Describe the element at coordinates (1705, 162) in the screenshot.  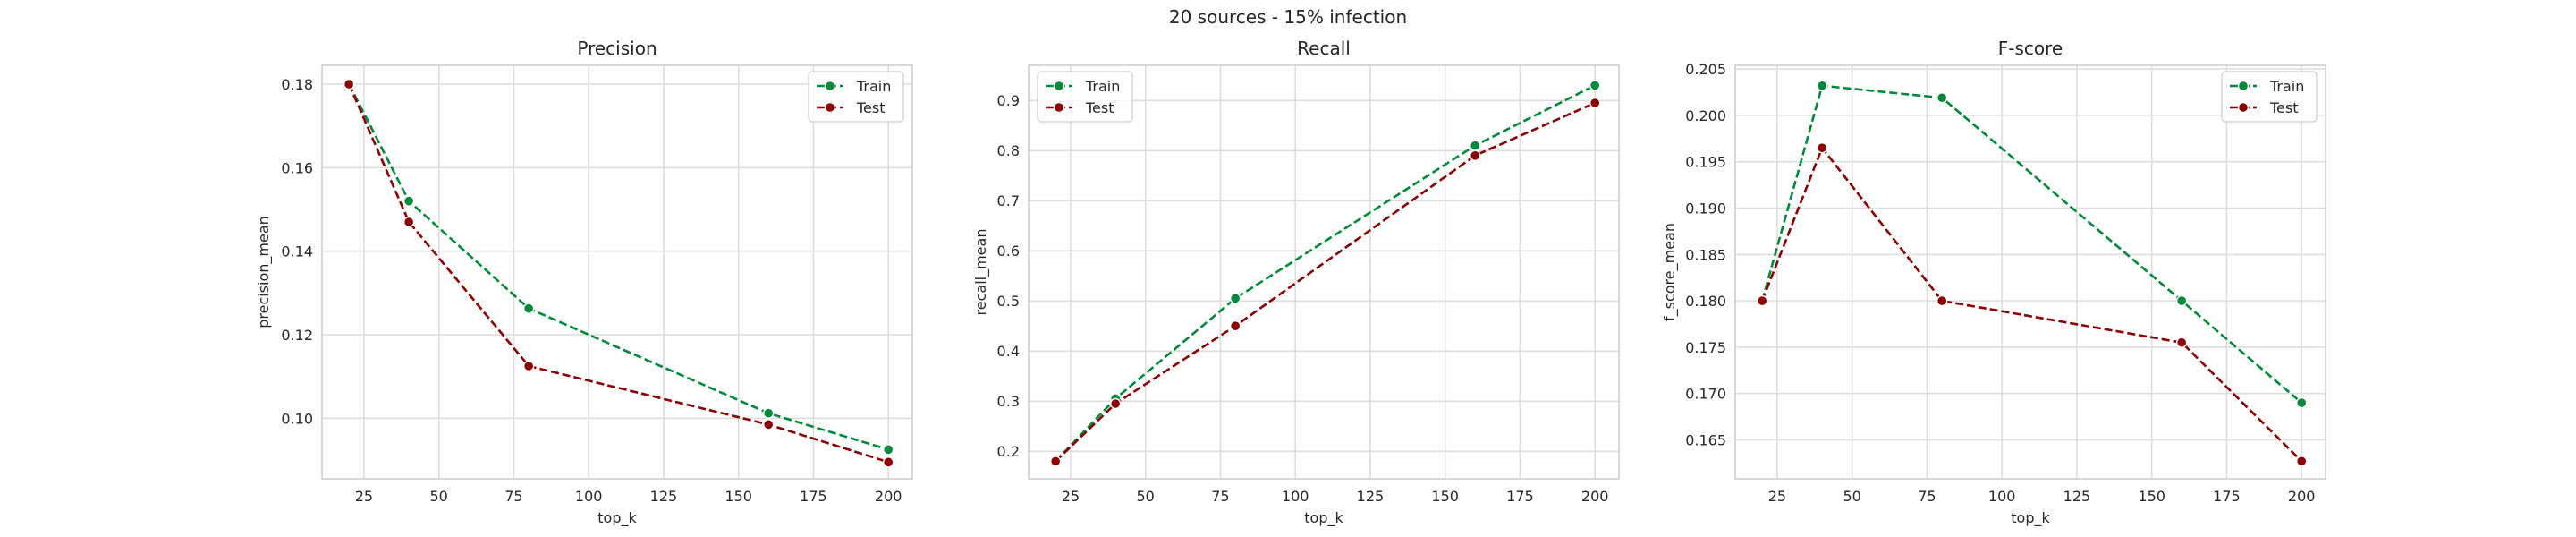
I see `y-tick-label: 0.195` at that location.